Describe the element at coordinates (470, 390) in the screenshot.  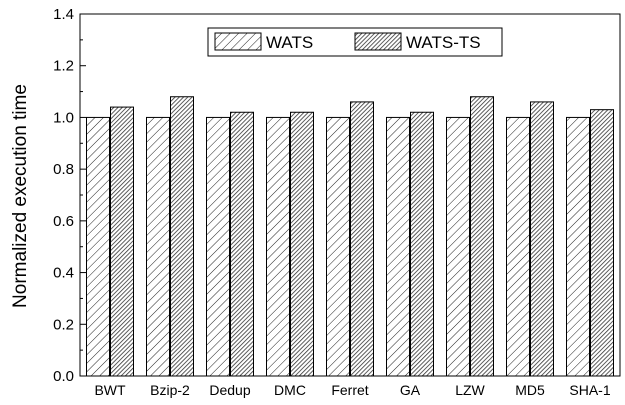
I see `x-tick-label: LZW` at that location.